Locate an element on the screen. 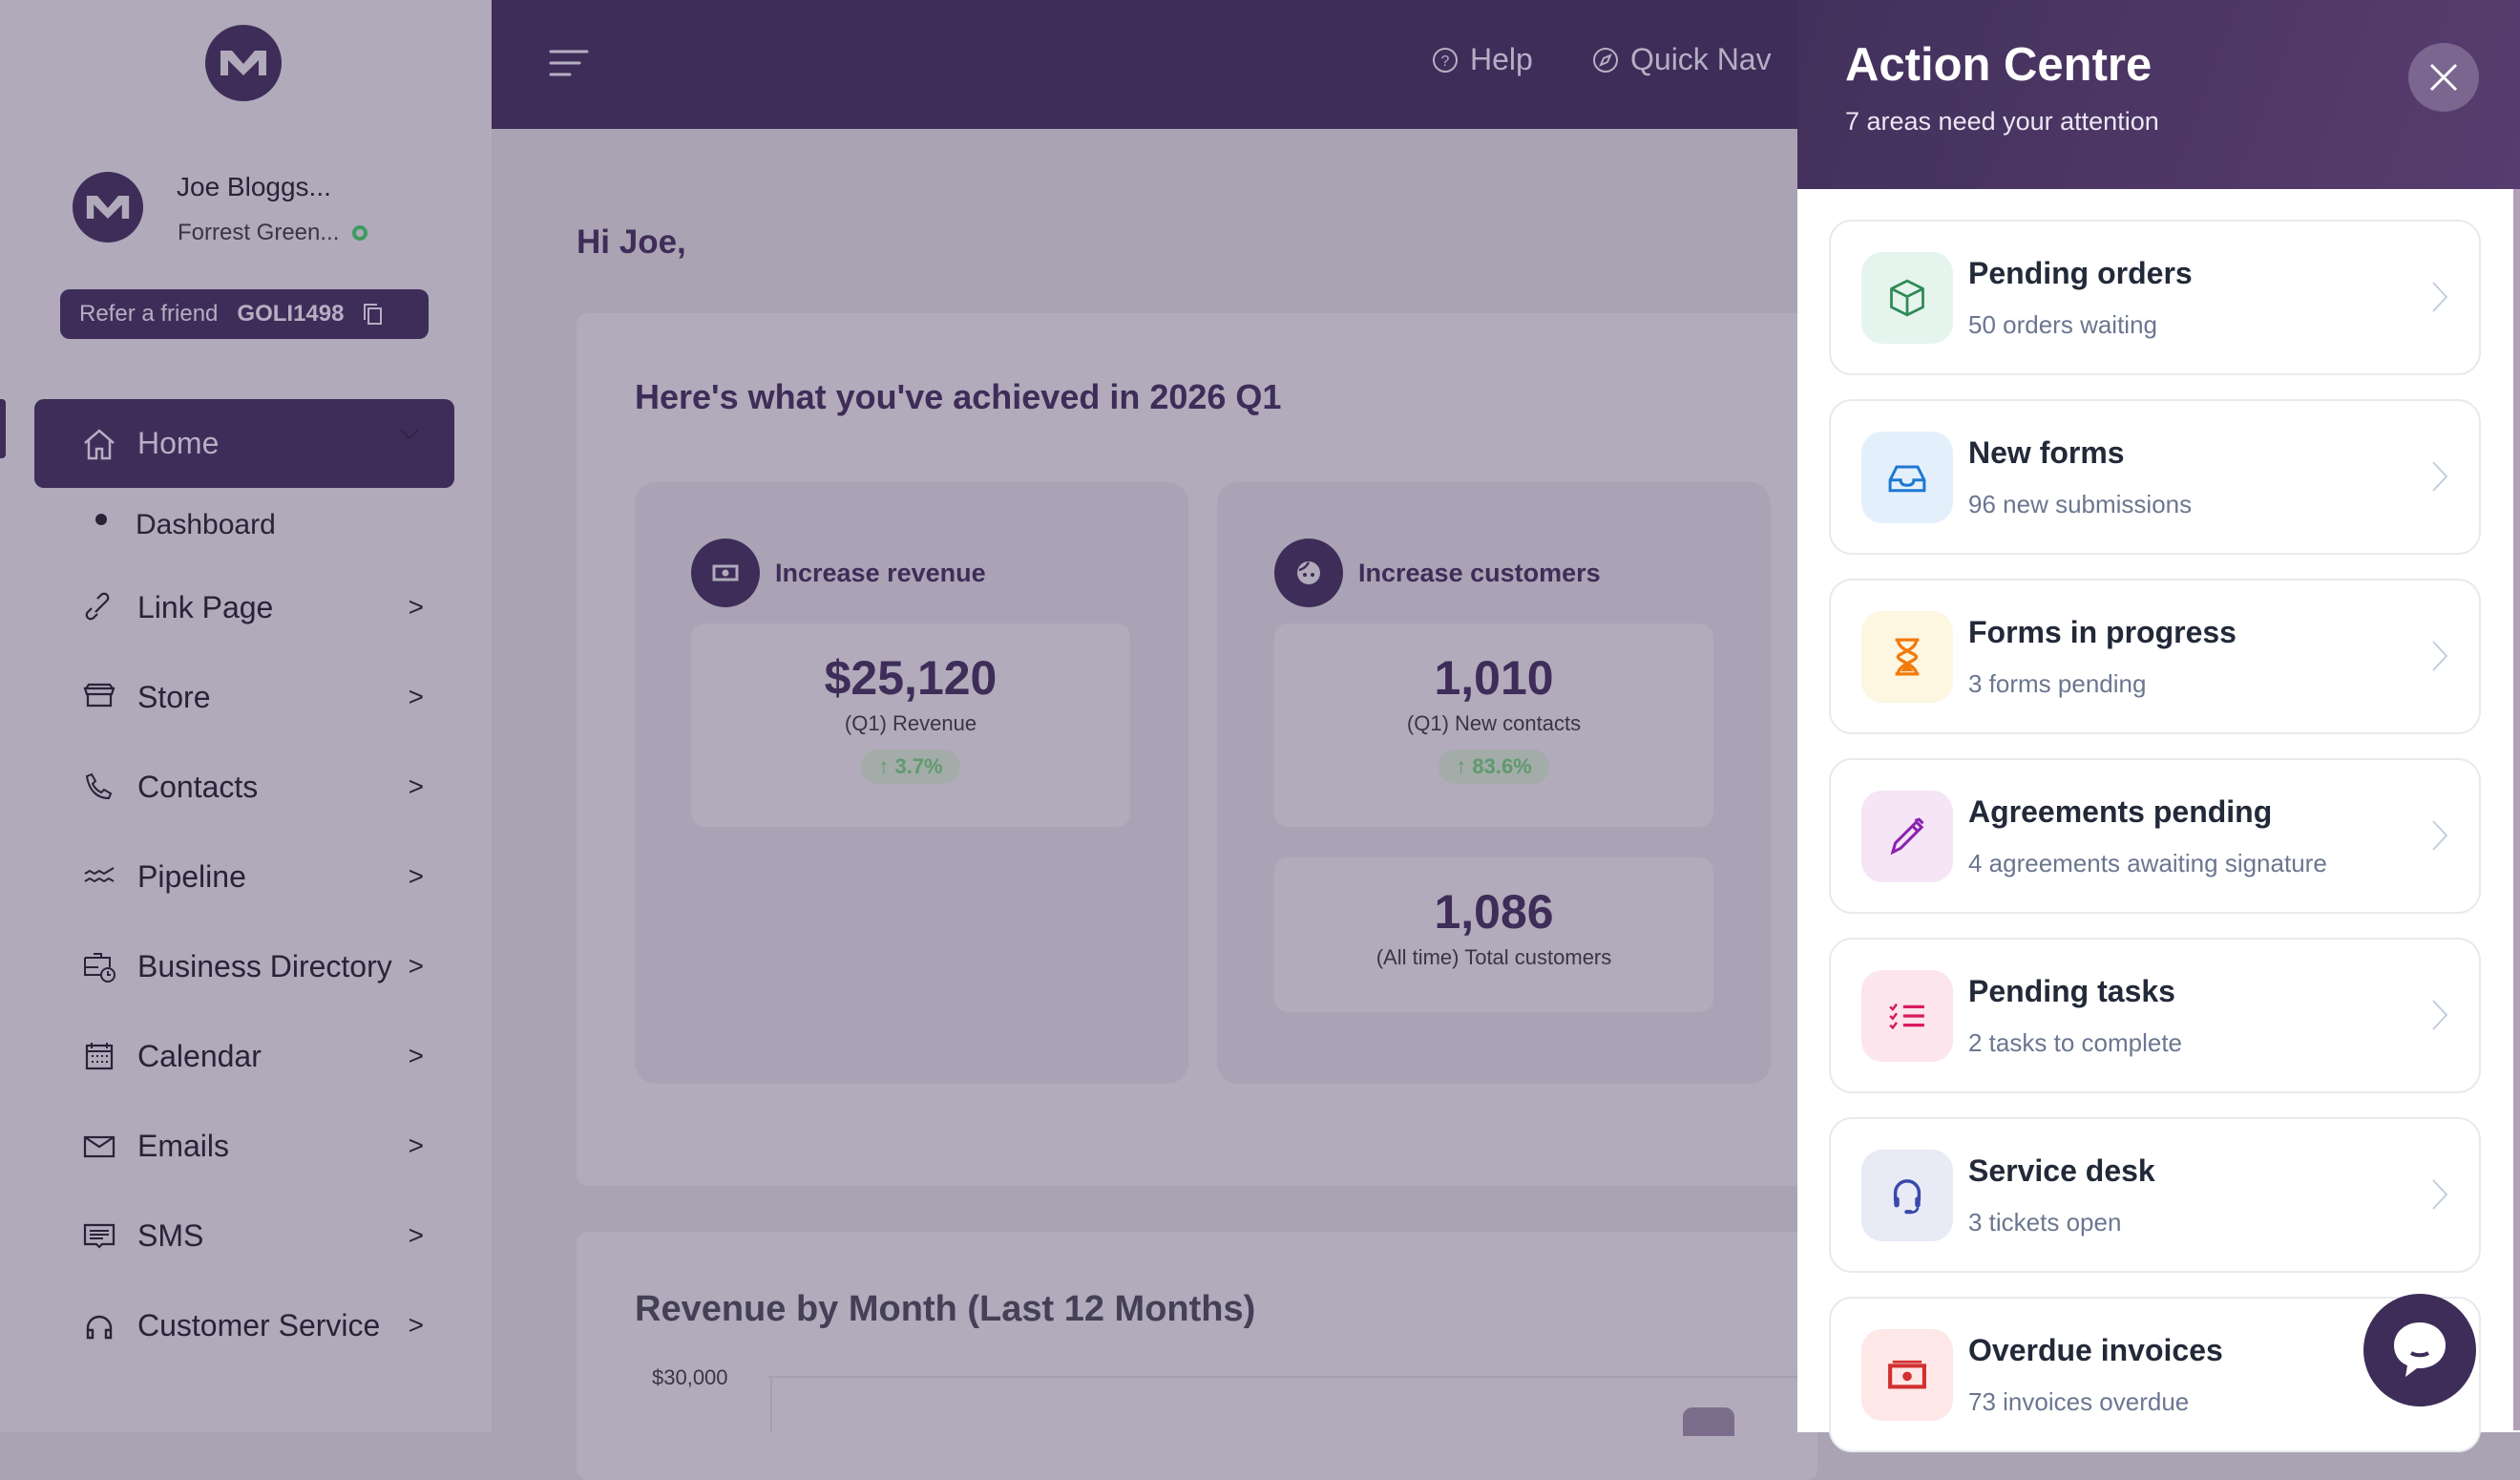 The width and height of the screenshot is (2520, 1480). online-status-icon is located at coordinates (360, 233).